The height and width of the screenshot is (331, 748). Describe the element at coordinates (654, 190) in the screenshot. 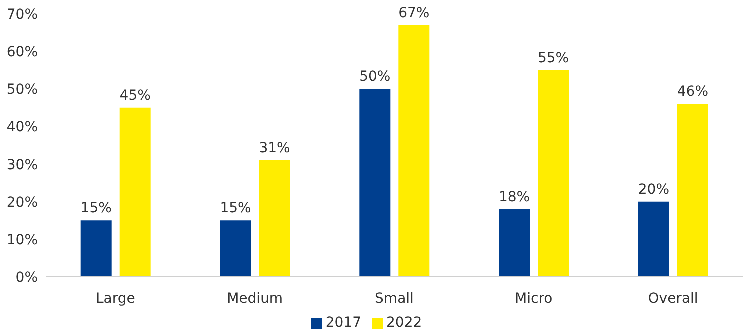

I see `data-label: 20%` at that location.